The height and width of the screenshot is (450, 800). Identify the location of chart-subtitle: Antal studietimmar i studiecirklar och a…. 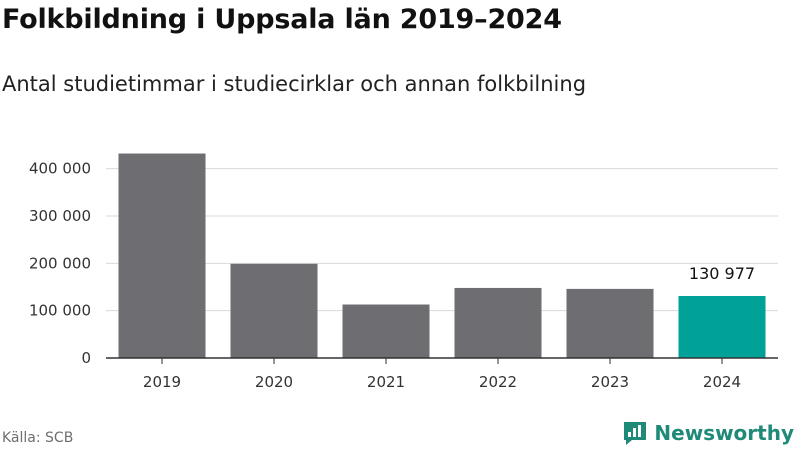
(294, 84).